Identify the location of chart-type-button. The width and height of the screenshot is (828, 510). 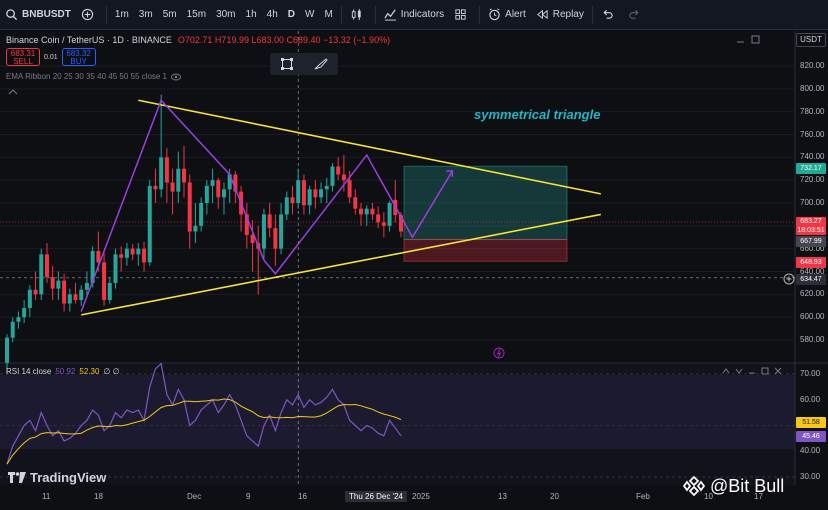
(358, 15).